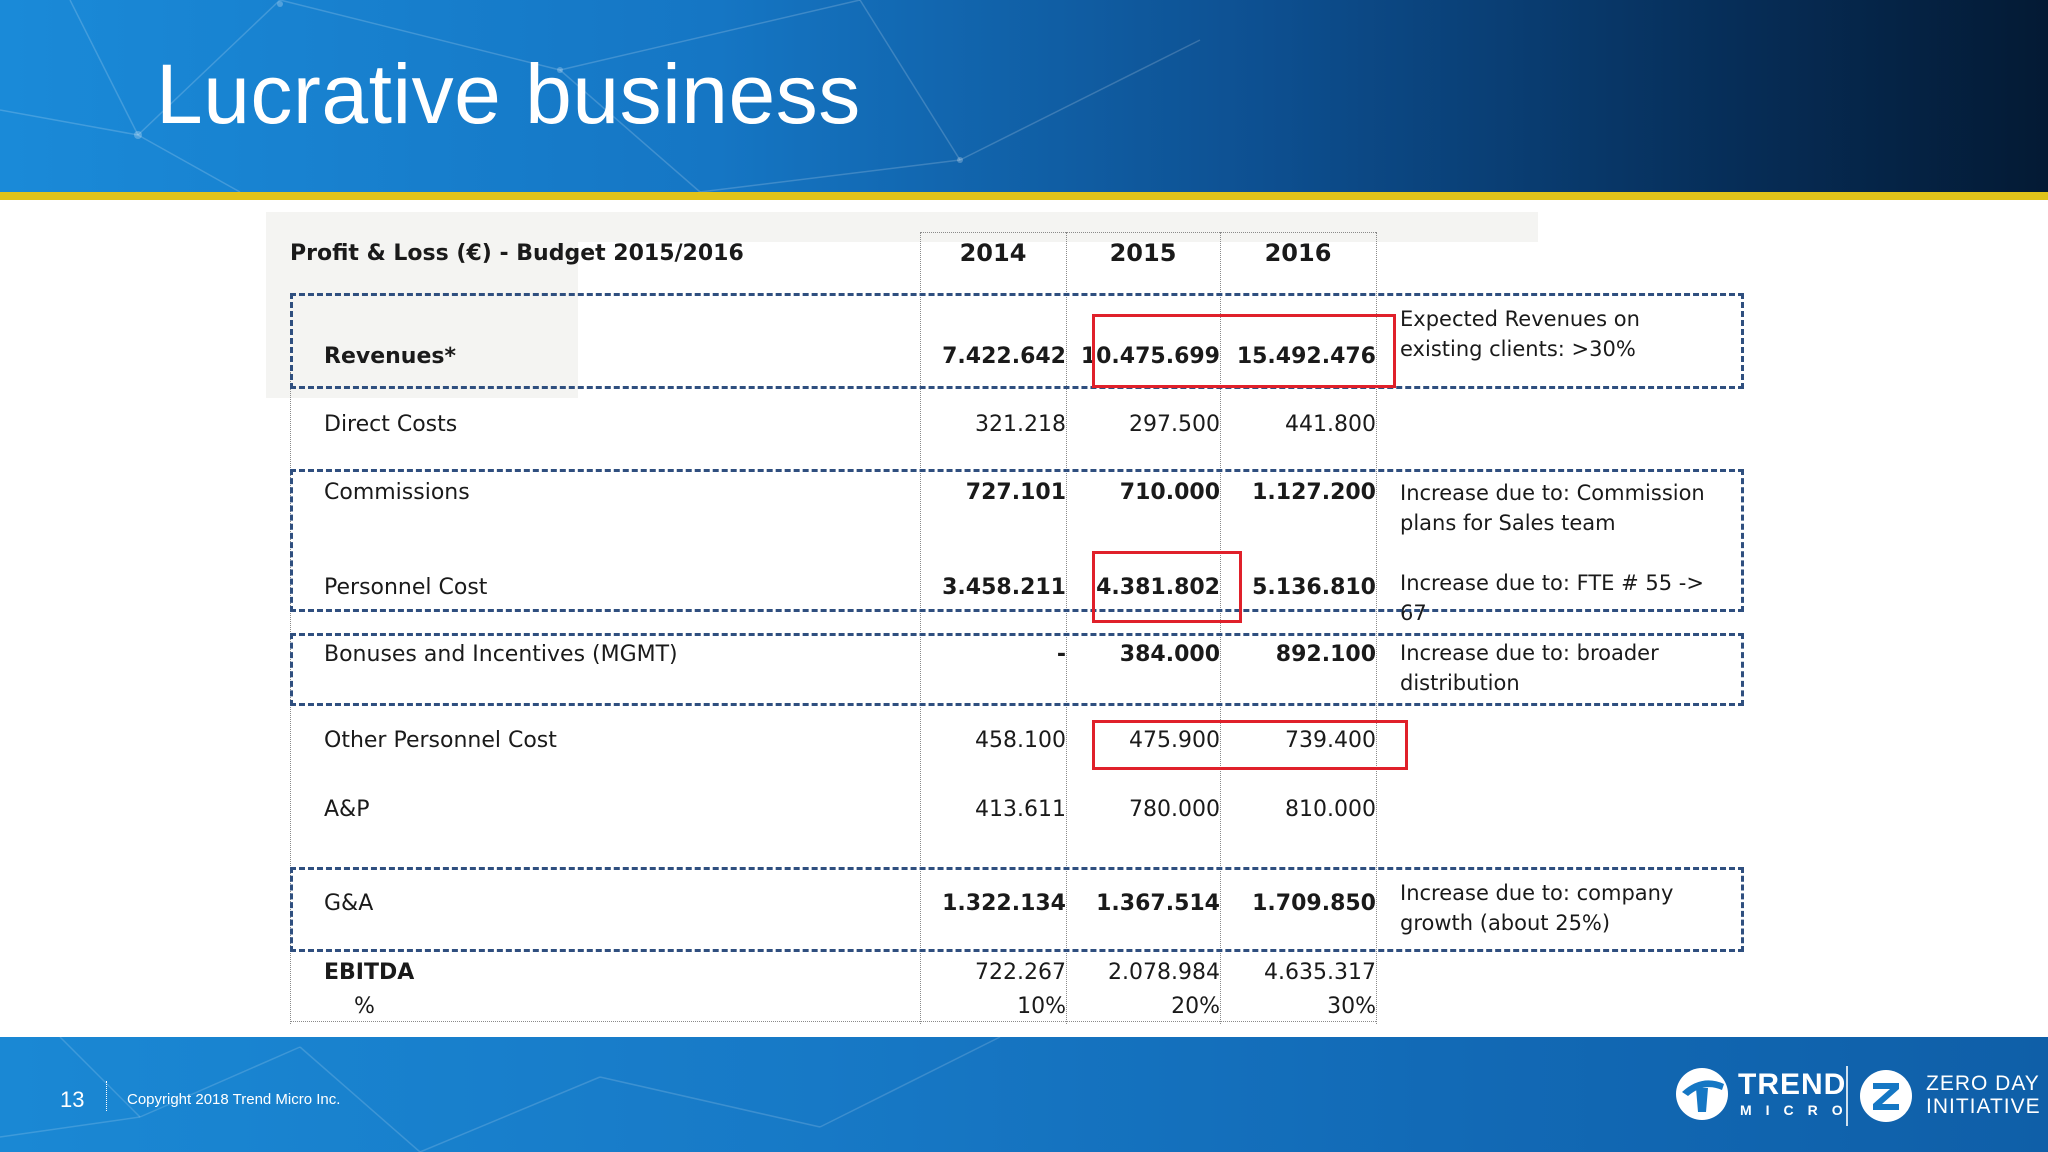 Image resolution: width=2048 pixels, height=1152 pixels. What do you see at coordinates (1020, 809) in the screenshot?
I see `cell-a-and-p-2014: 413.611` at bounding box center [1020, 809].